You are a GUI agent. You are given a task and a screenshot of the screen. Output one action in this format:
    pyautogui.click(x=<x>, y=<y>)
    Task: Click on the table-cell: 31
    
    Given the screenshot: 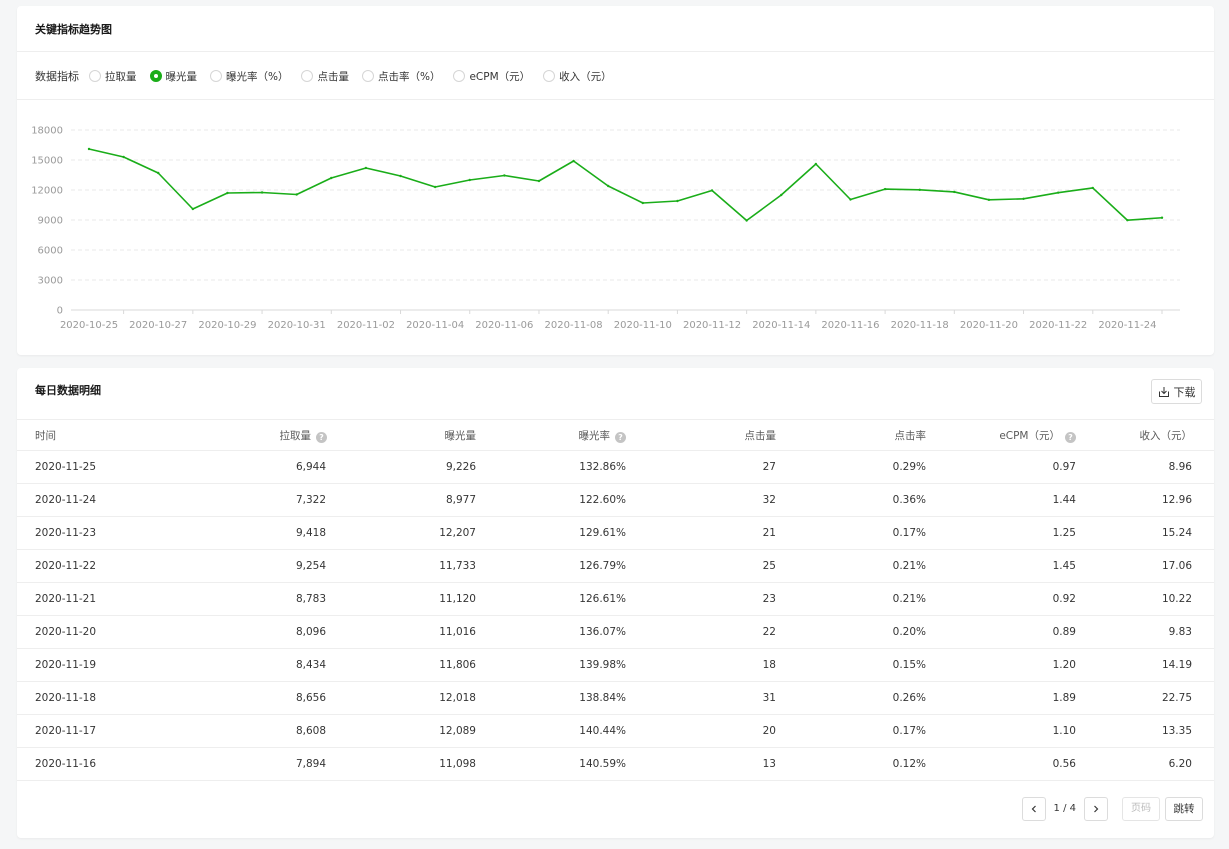 What is the action you would take?
    pyautogui.click(x=769, y=698)
    